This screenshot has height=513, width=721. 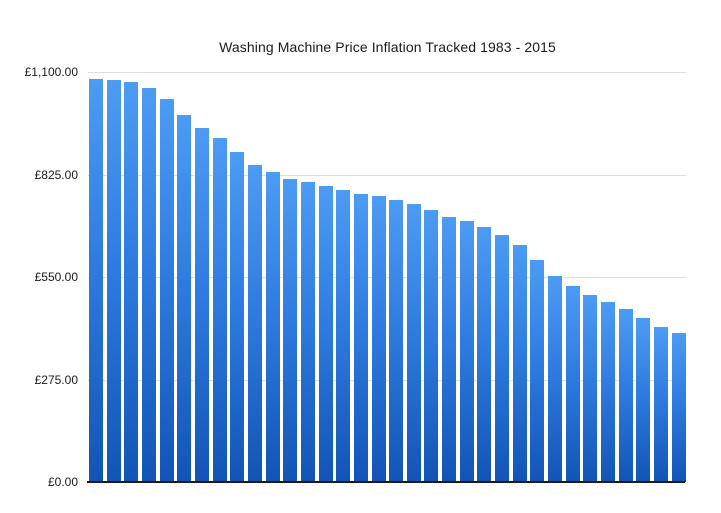 What do you see at coordinates (39, 256) in the screenshot?
I see `y-axis-labels: £1,100.00 £825.00 £550.00 £275.00 £0.00` at bounding box center [39, 256].